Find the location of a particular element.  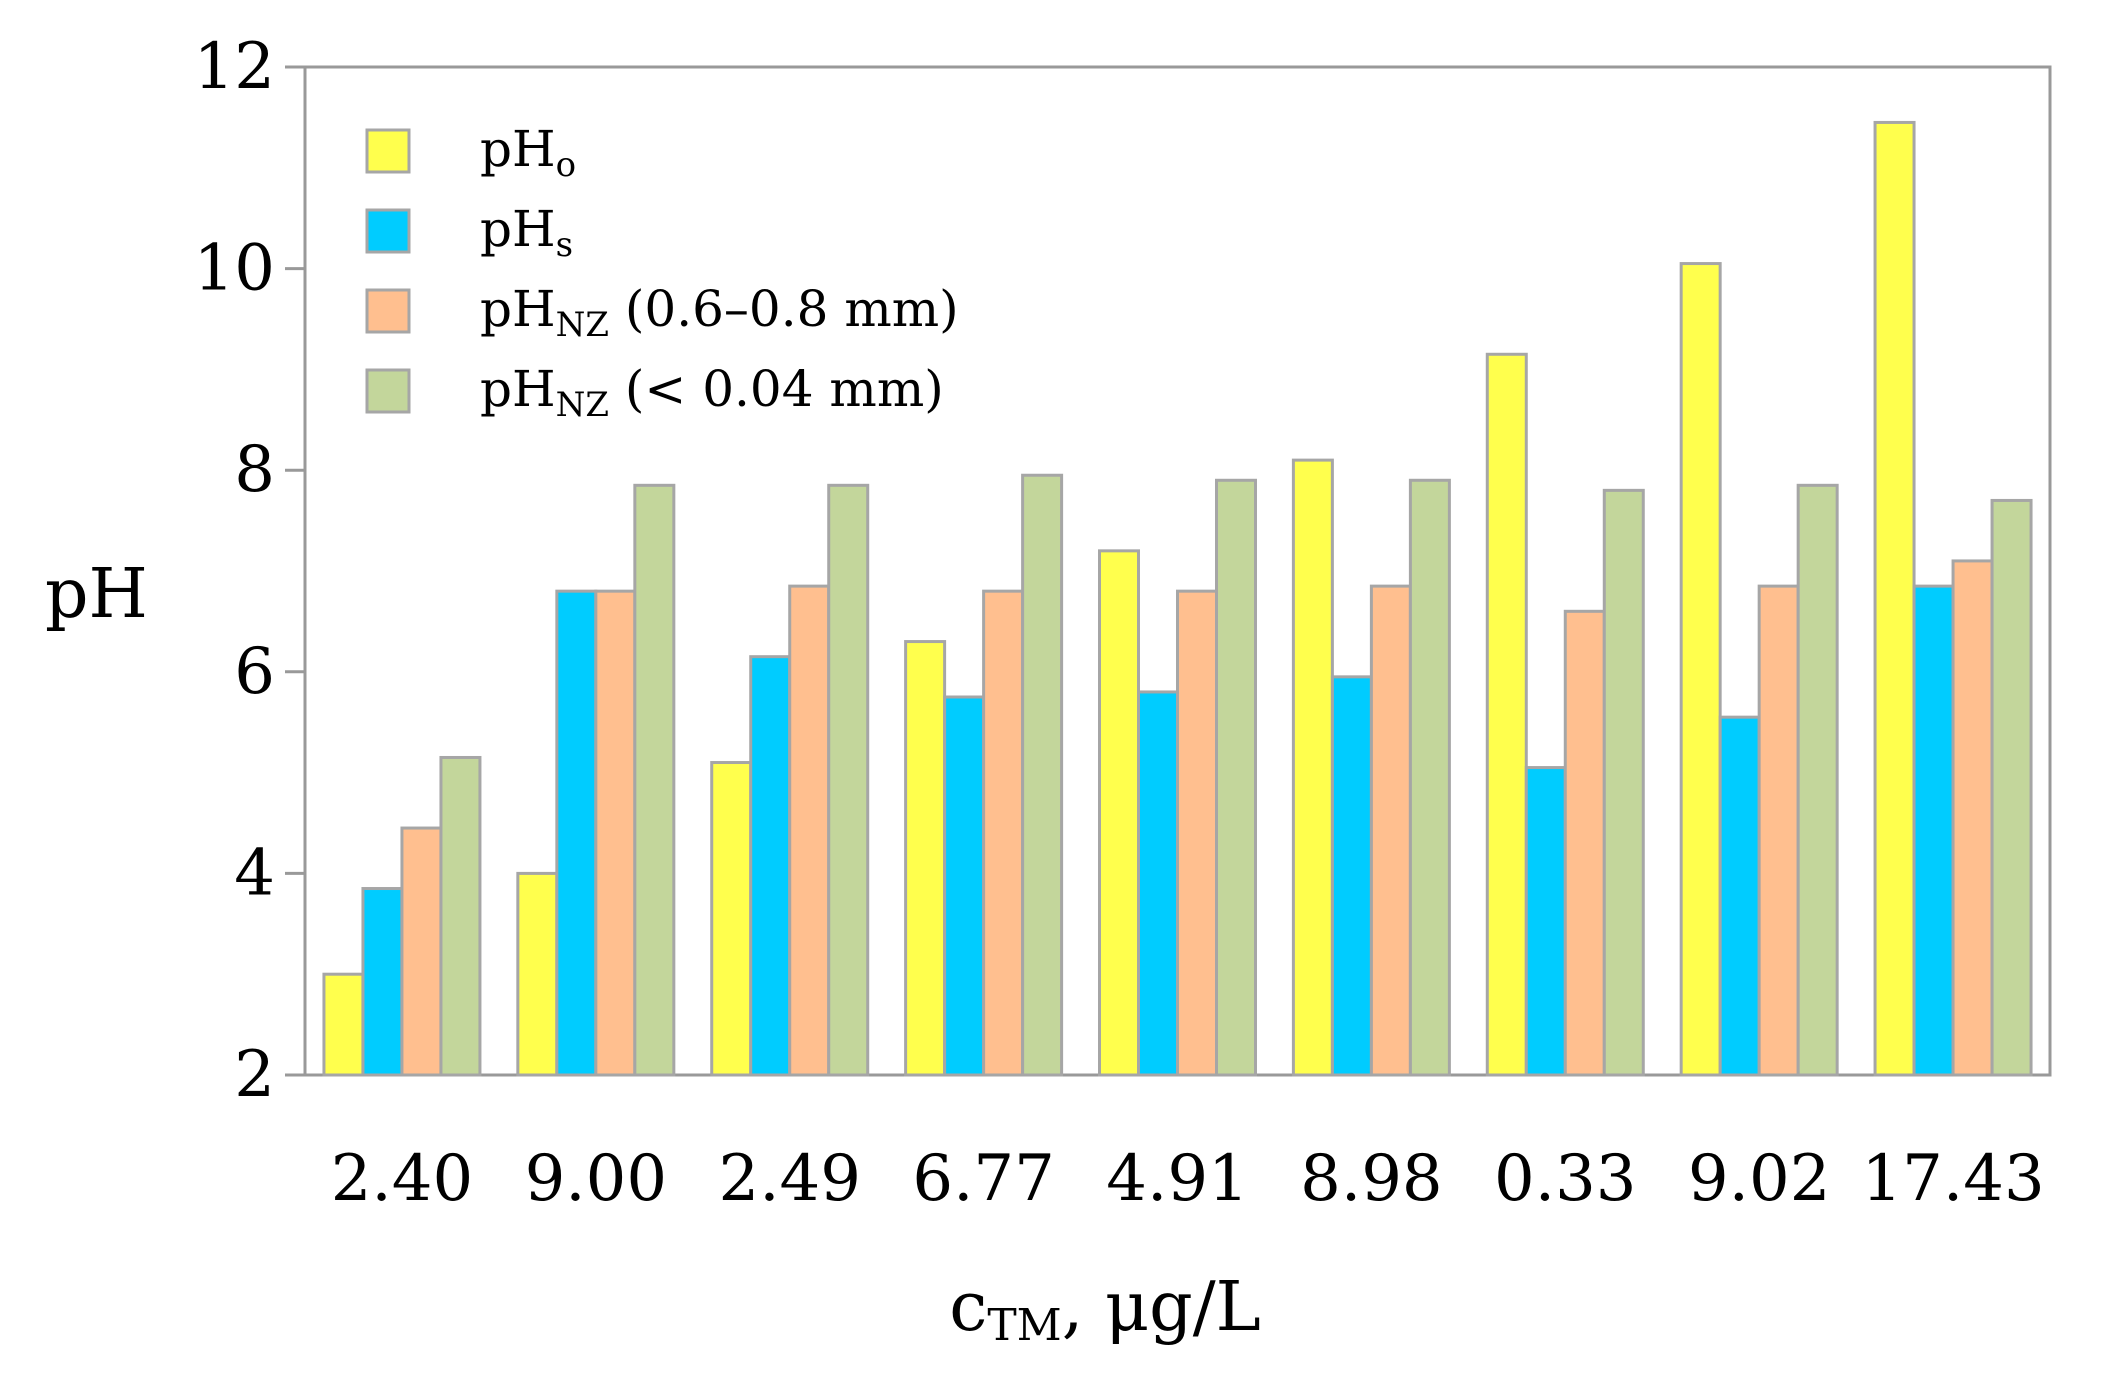

legend-label: pHs is located at coordinates (526, 232).